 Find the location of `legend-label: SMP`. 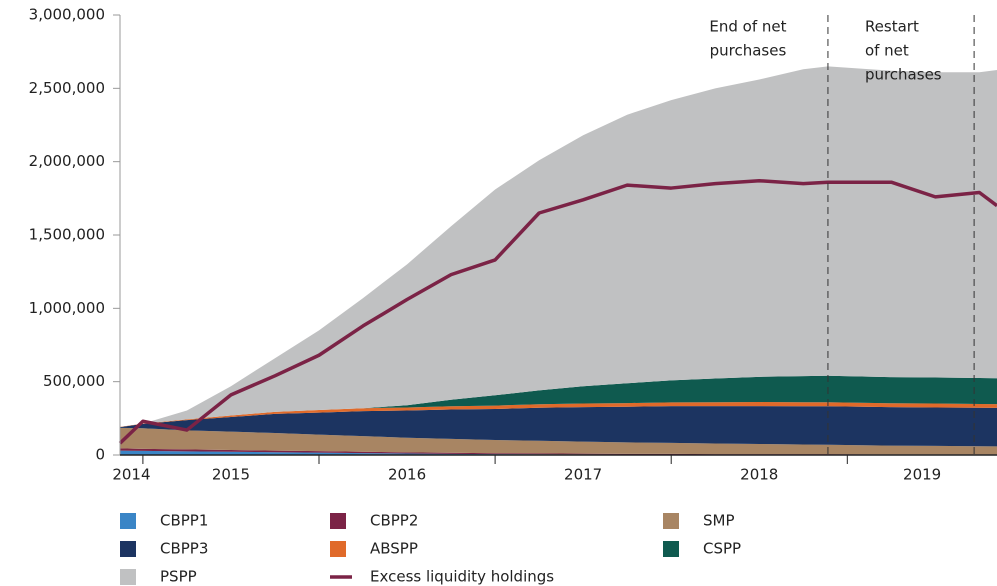

legend-label: SMP is located at coordinates (719, 521).